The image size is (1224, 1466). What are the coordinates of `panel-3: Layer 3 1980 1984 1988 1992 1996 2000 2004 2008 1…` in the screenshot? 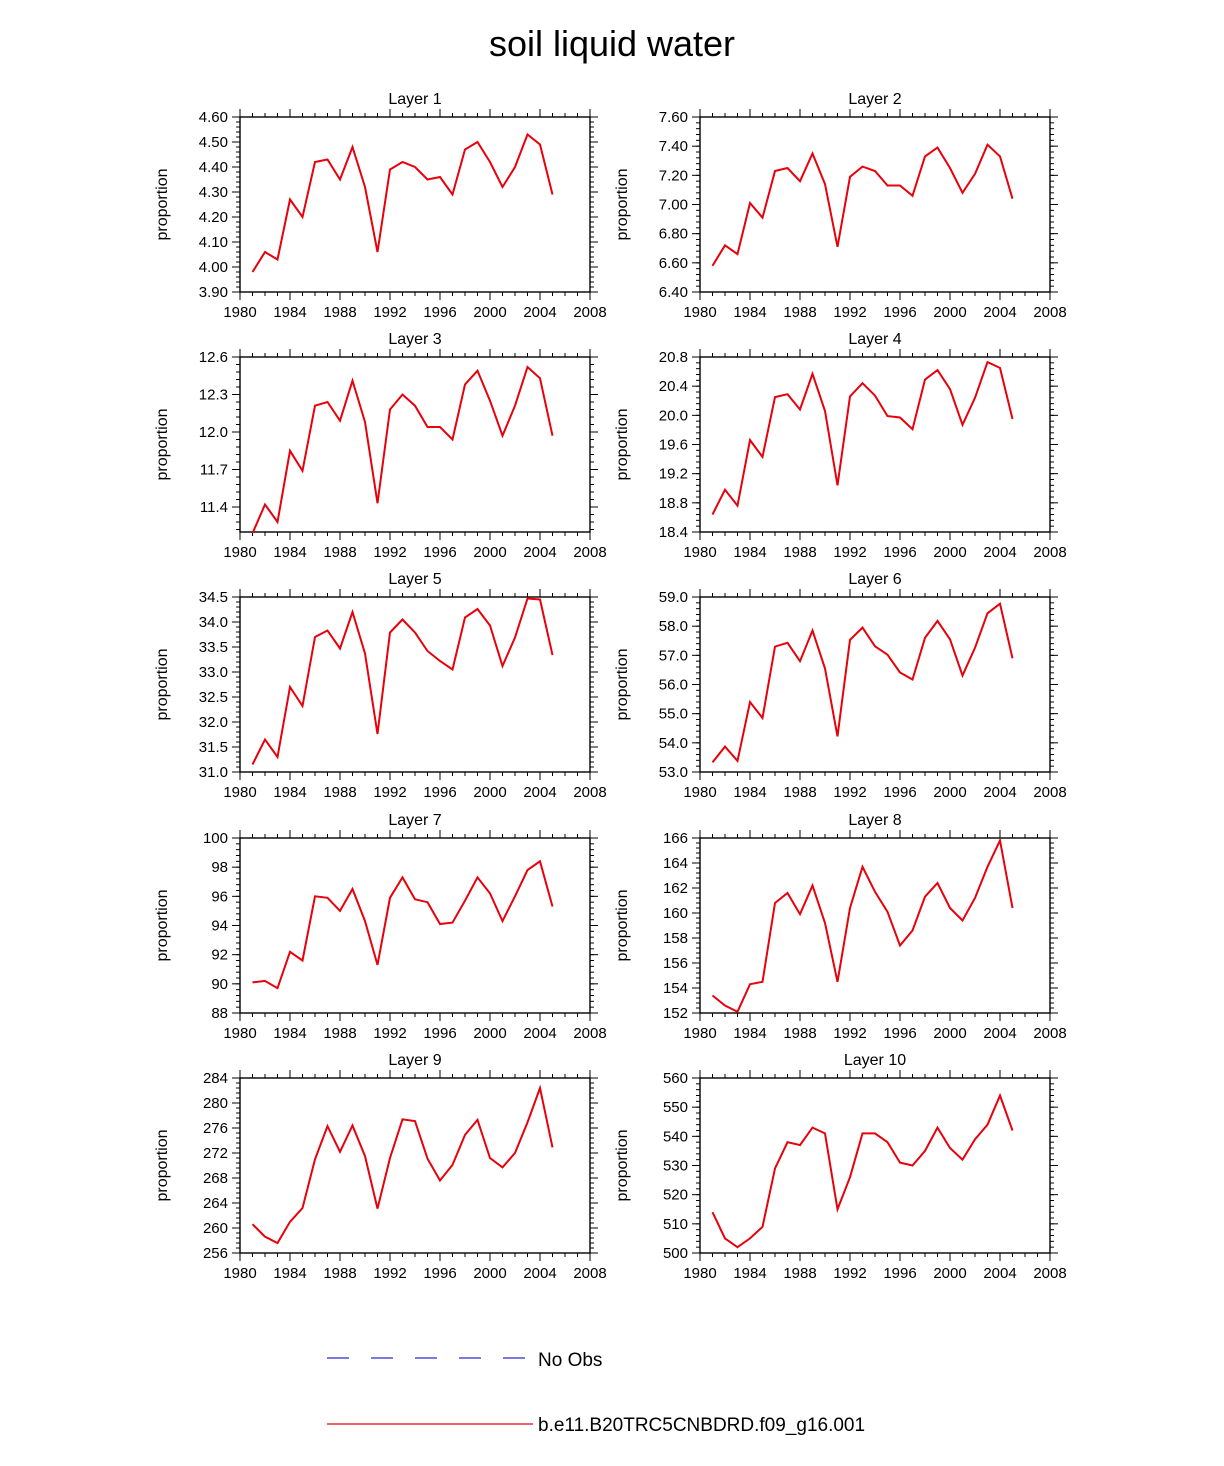 It's located at (380, 446).